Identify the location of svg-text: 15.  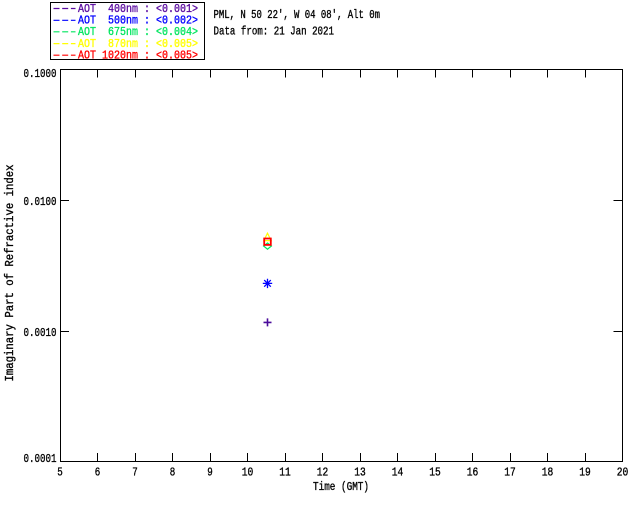
(435, 473).